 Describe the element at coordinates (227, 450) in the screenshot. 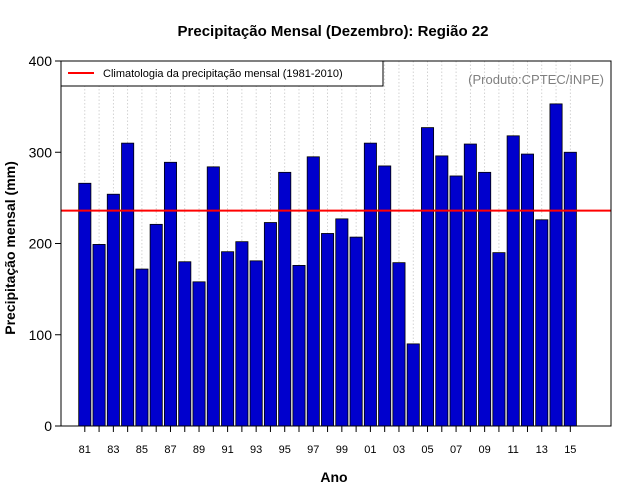

I see `x-tick-label-91: 91` at that location.